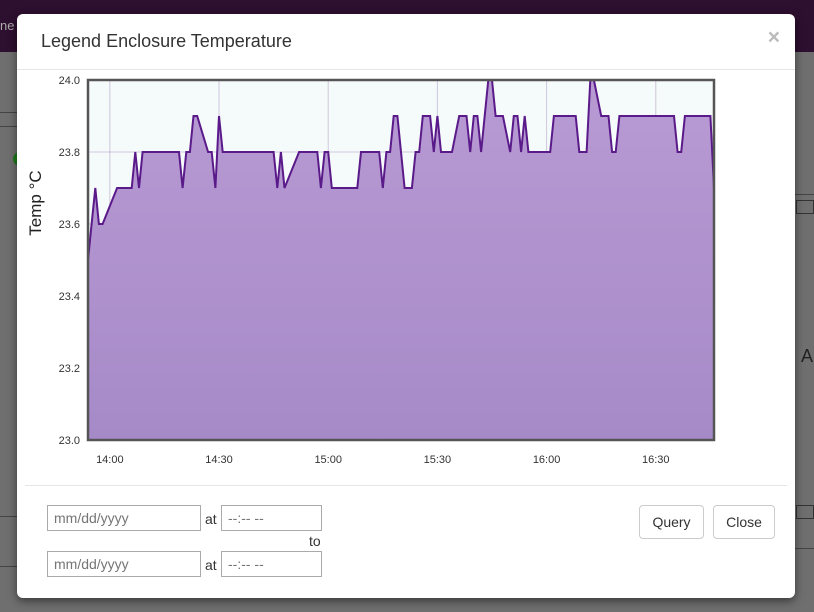 This screenshot has height=612, width=814. What do you see at coordinates (69, 369) in the screenshot?
I see `y-tick-label: 23.2` at bounding box center [69, 369].